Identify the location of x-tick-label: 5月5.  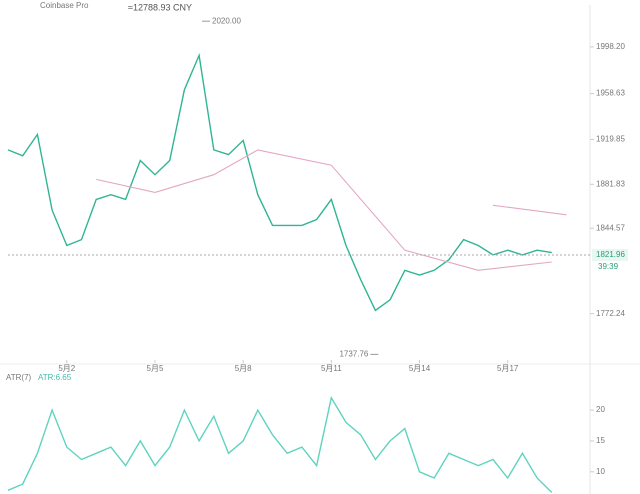
(155, 368).